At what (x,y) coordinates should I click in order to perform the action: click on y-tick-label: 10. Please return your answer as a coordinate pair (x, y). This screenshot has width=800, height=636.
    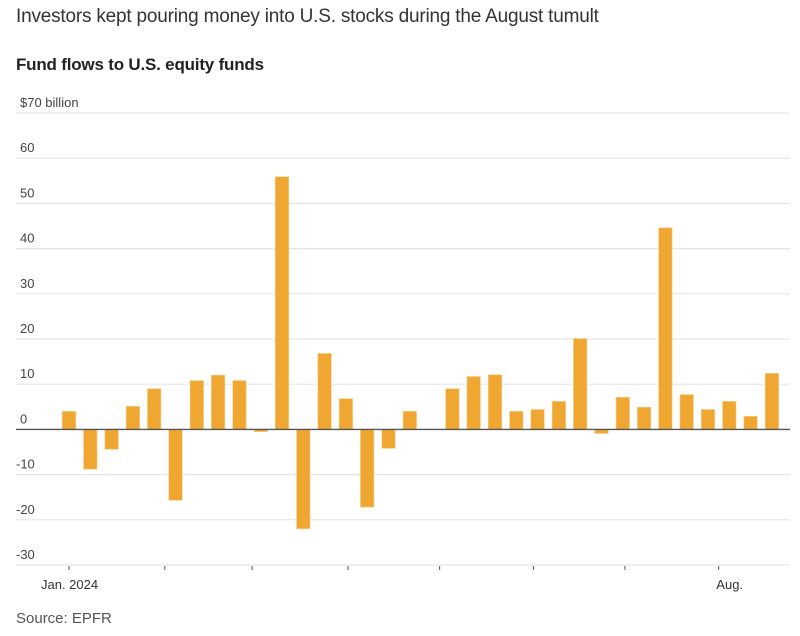
    Looking at the image, I should click on (27, 373).